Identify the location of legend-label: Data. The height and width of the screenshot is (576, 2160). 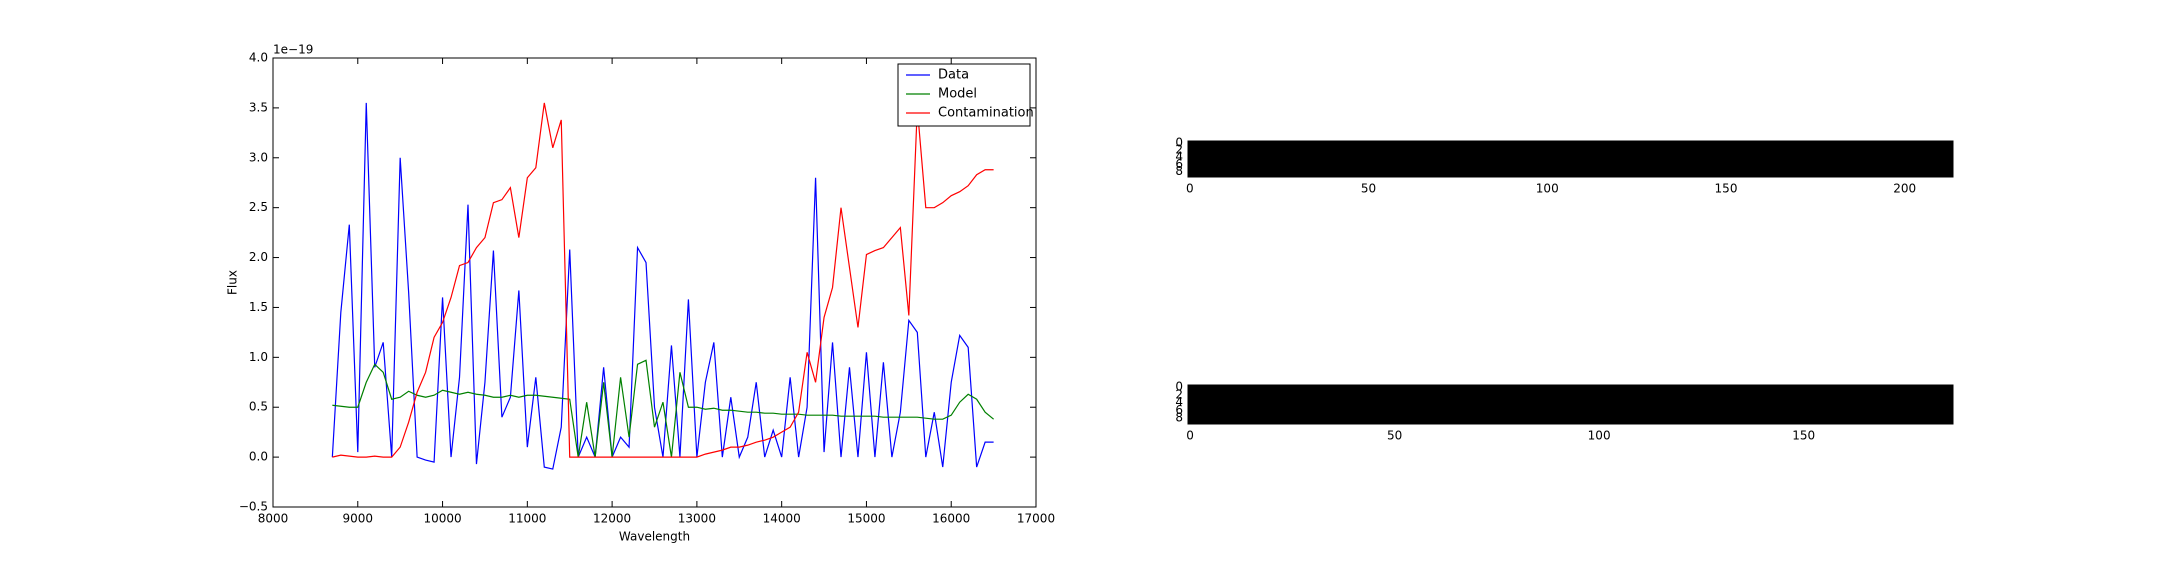
(953, 75).